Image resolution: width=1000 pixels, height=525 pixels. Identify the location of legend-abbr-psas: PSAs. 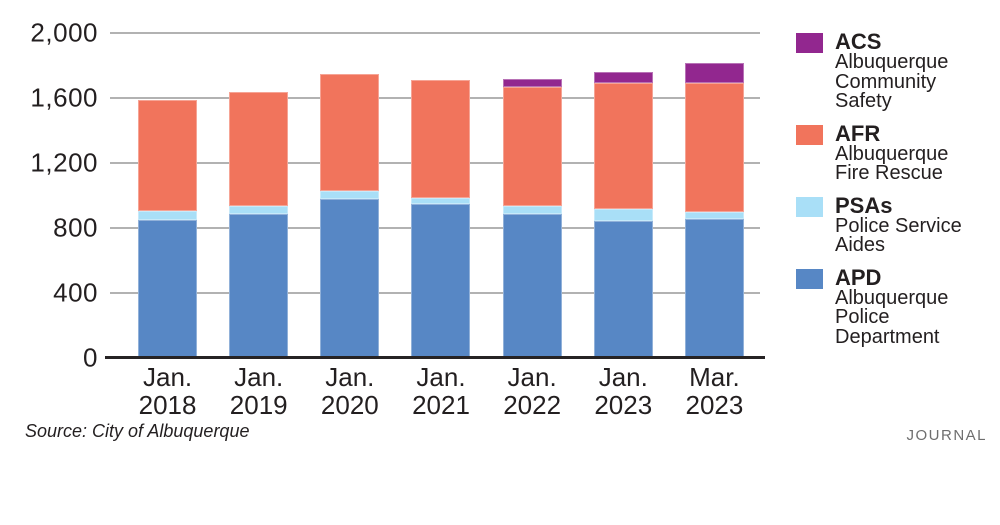
(864, 205).